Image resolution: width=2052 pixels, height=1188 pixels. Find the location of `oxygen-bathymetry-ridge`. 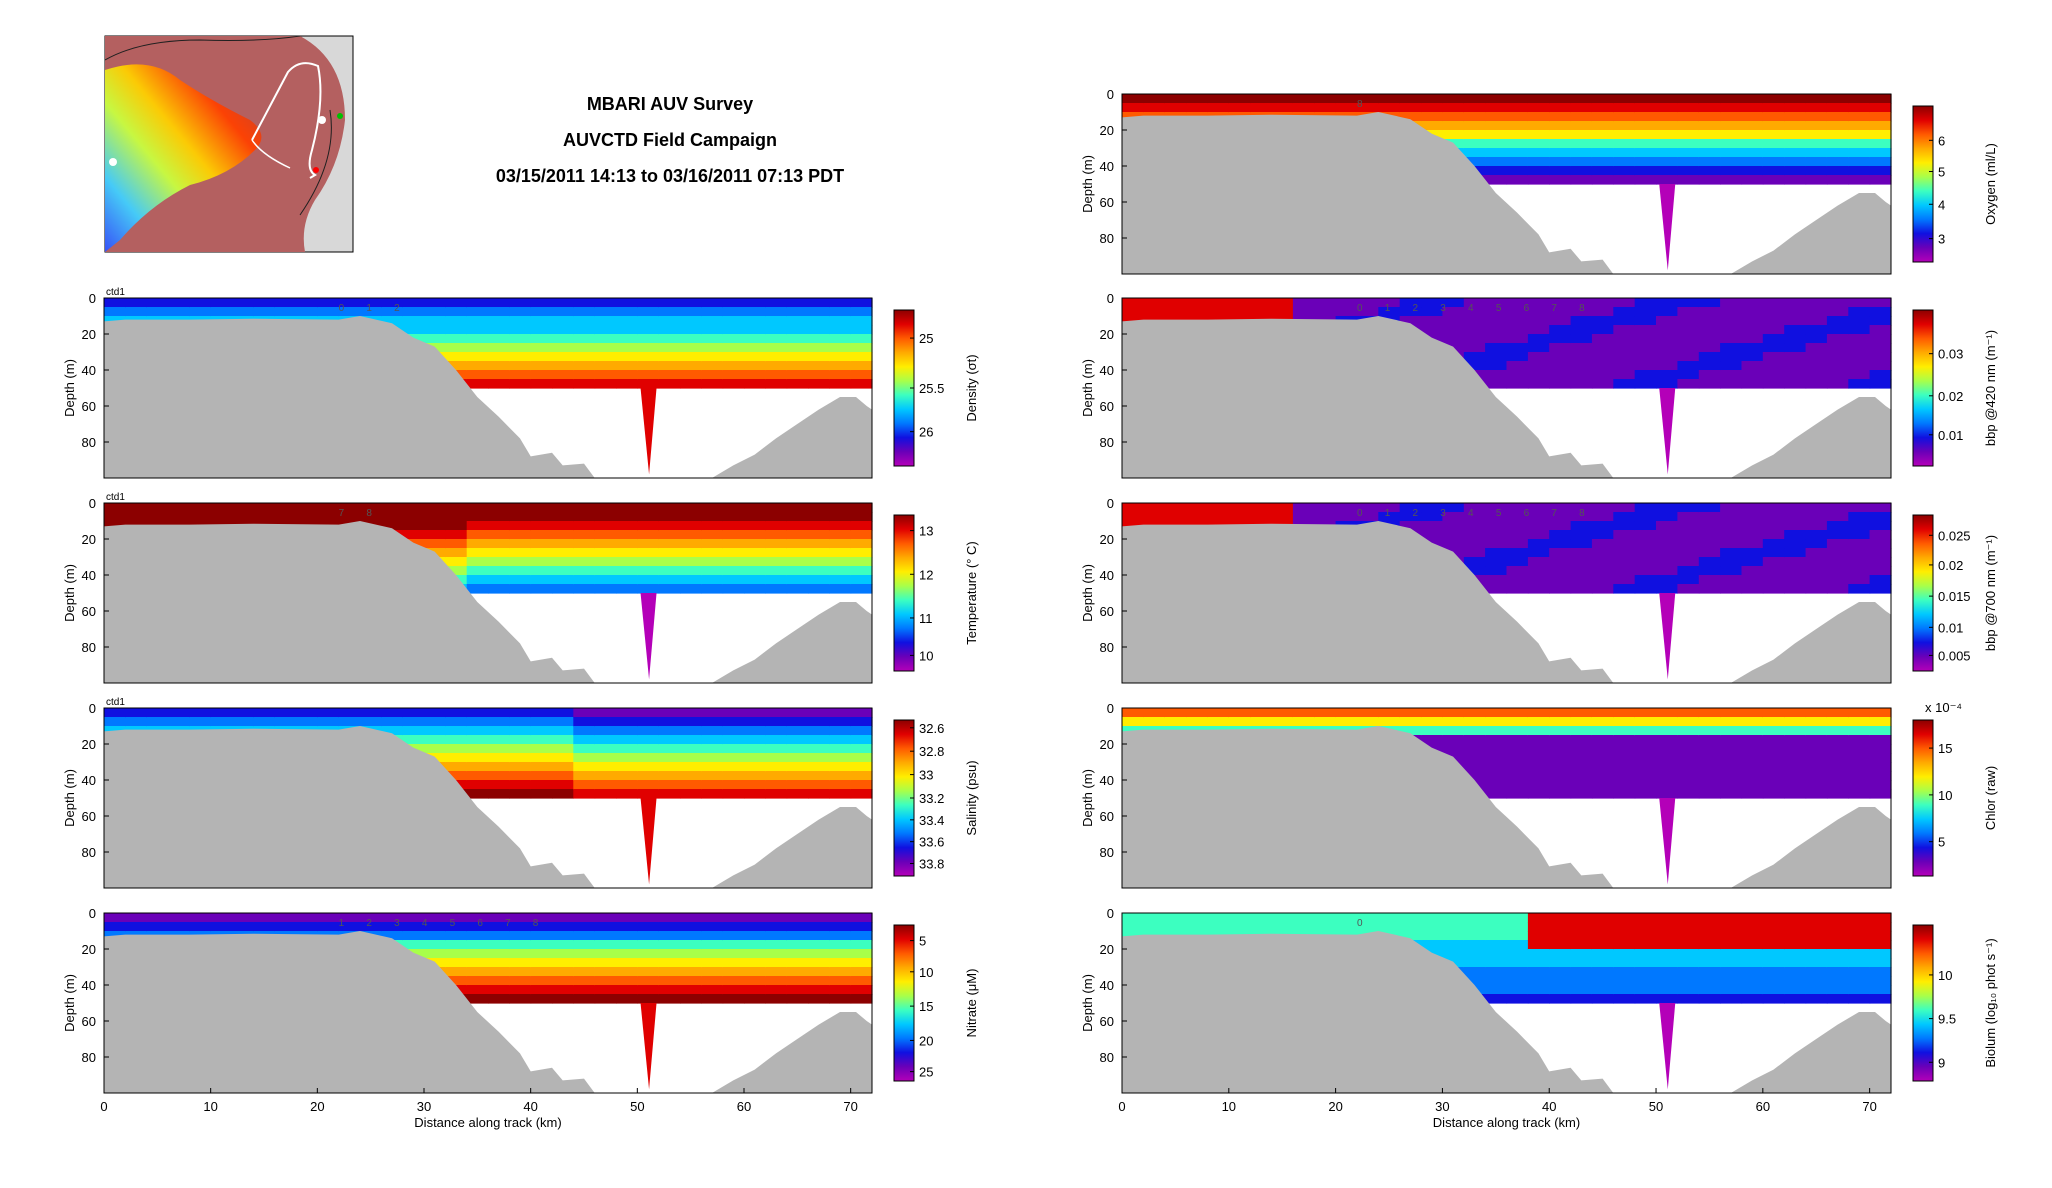

oxygen-bathymetry-ridge is located at coordinates (1810, 233).